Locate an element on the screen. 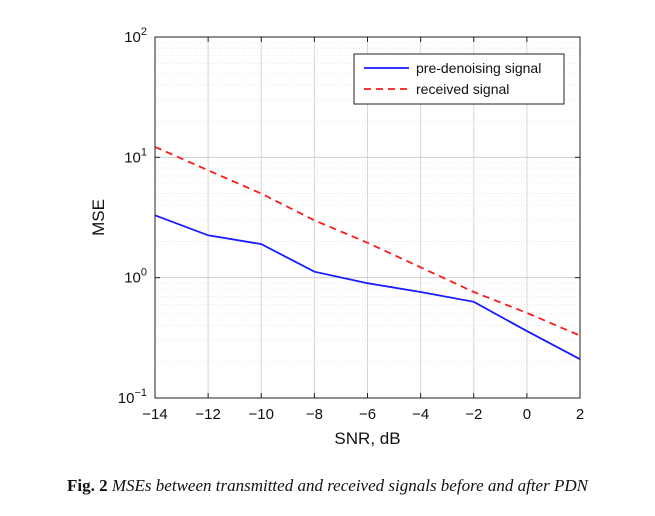 The width and height of the screenshot is (655, 516). caption-label: Fig. 2 is located at coordinates (87, 485).